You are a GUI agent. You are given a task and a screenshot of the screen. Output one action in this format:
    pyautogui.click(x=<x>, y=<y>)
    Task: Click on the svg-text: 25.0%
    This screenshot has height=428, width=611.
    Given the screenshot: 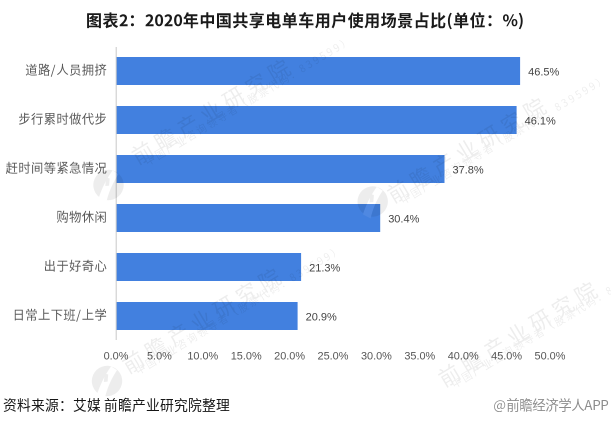 What is the action you would take?
    pyautogui.click(x=333, y=357)
    